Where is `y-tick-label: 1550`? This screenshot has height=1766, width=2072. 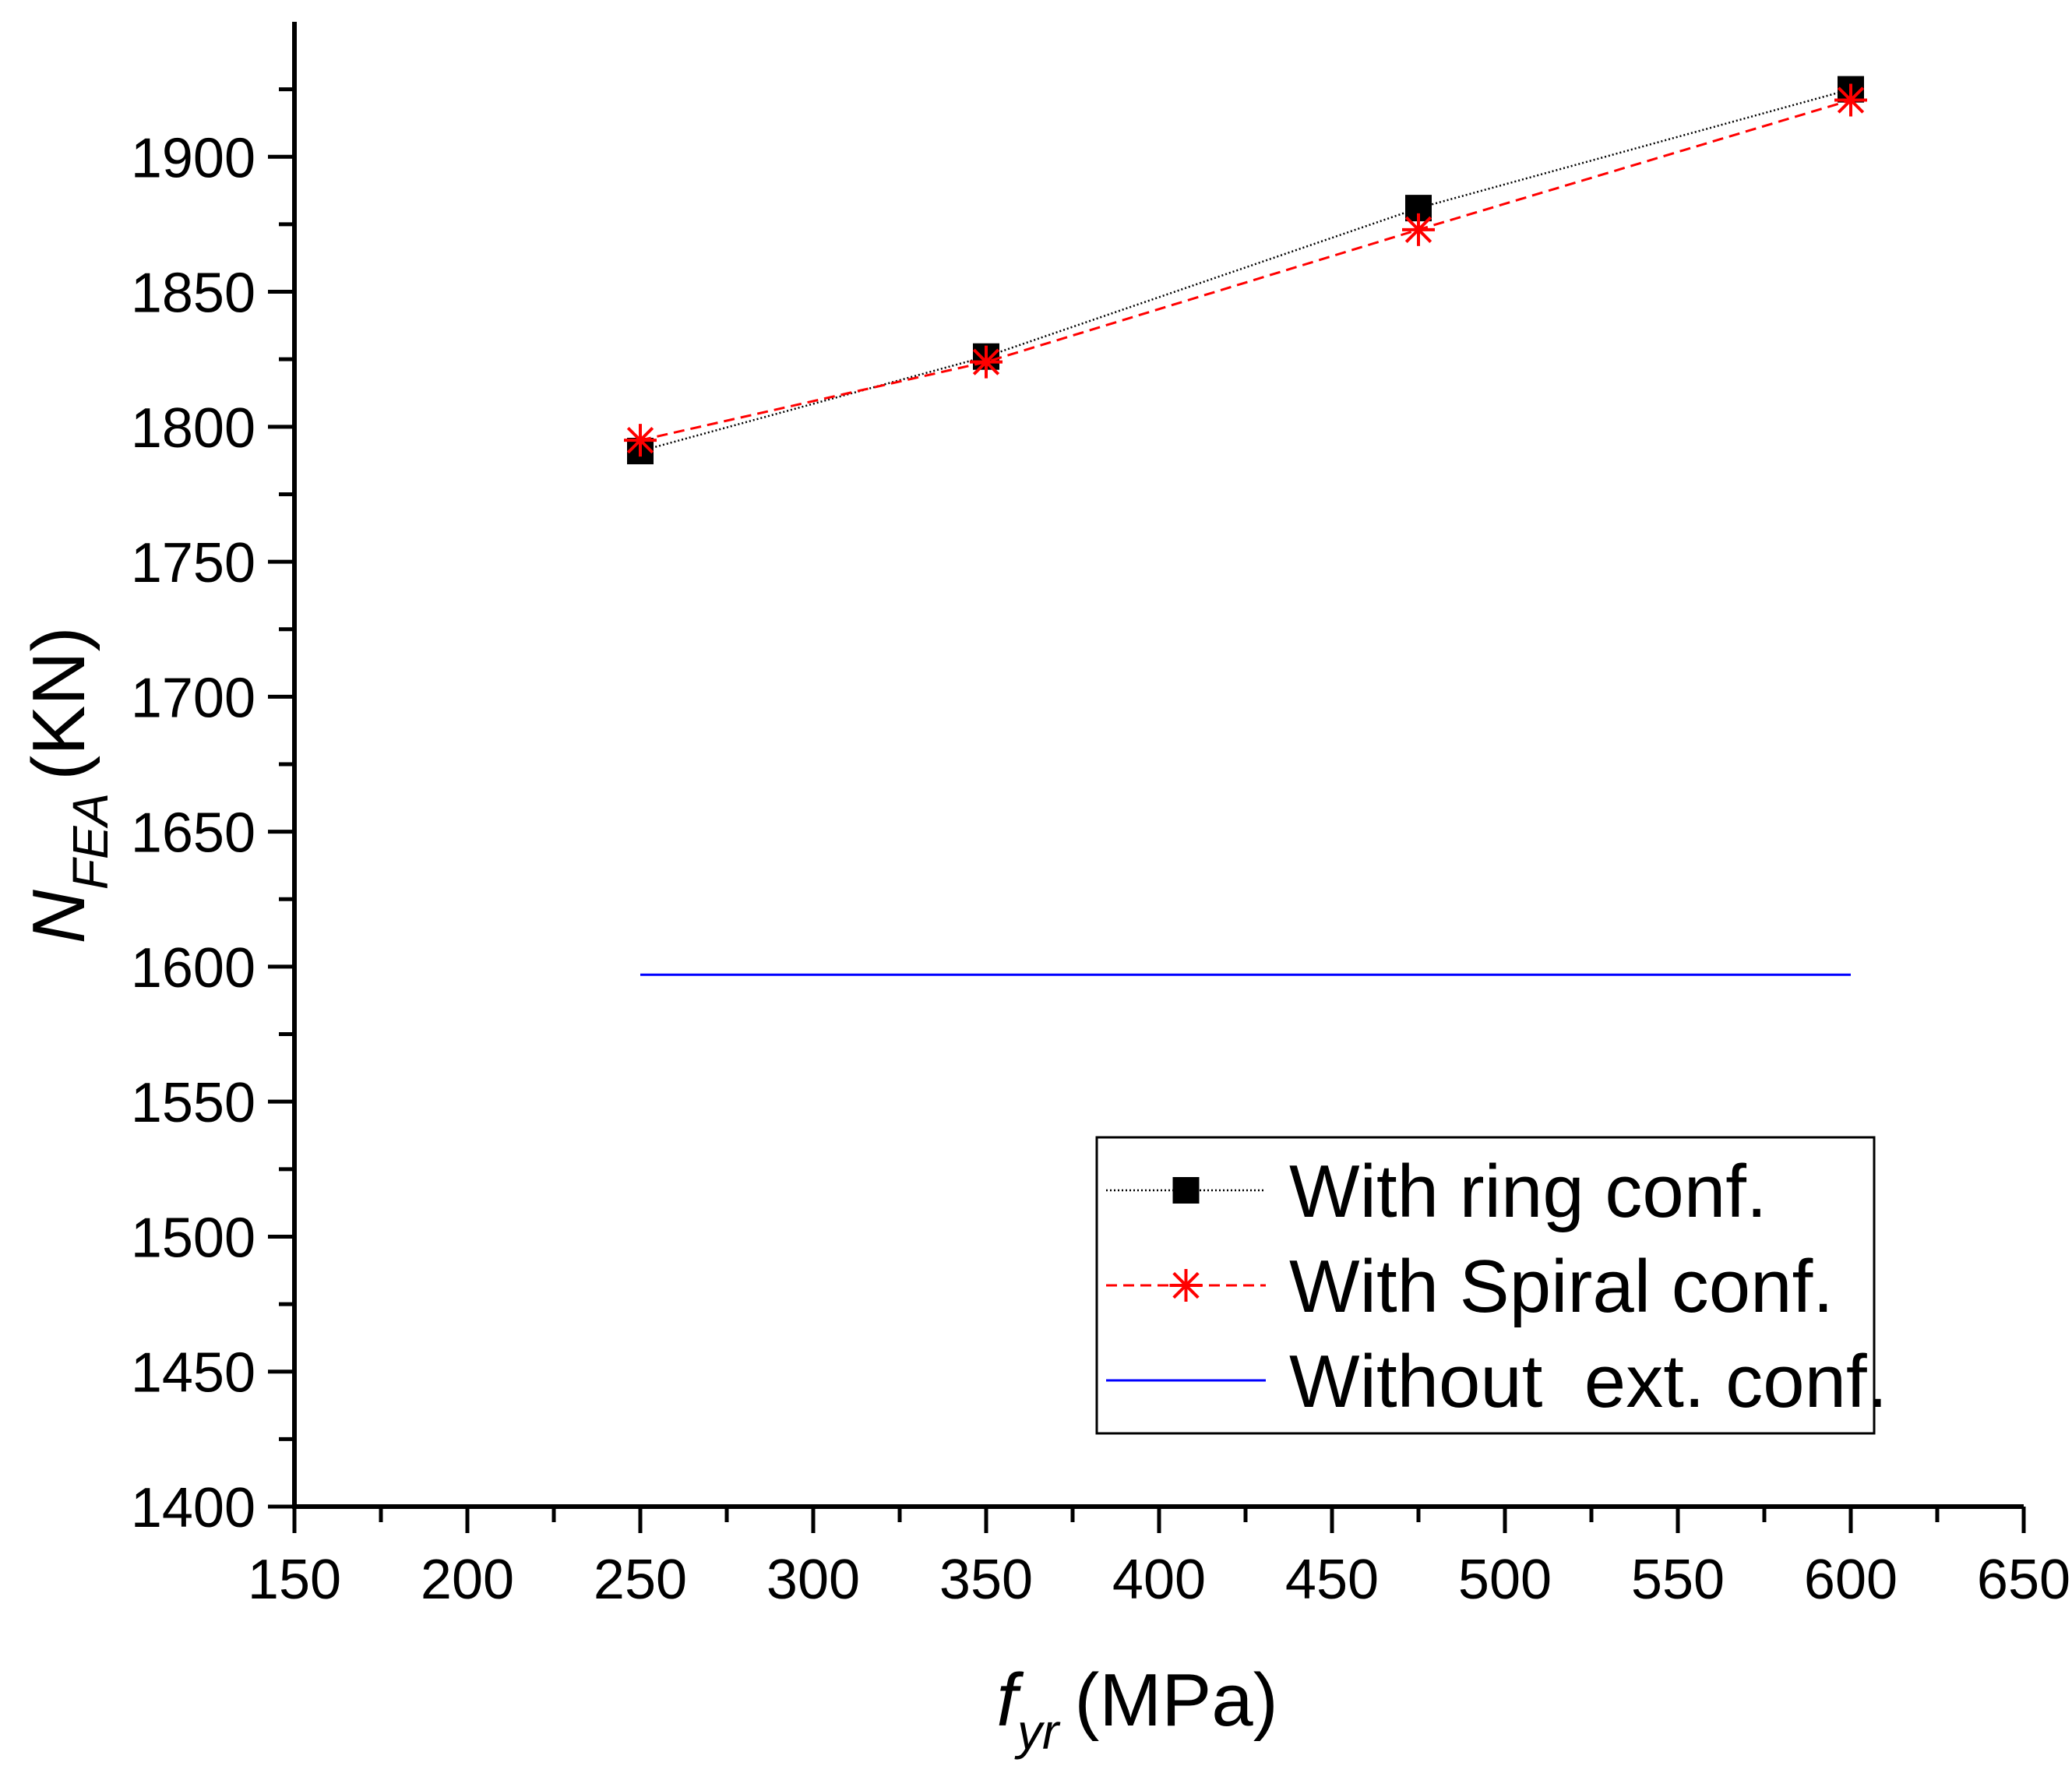
y-tick-label: 1550 is located at coordinates (193, 1103).